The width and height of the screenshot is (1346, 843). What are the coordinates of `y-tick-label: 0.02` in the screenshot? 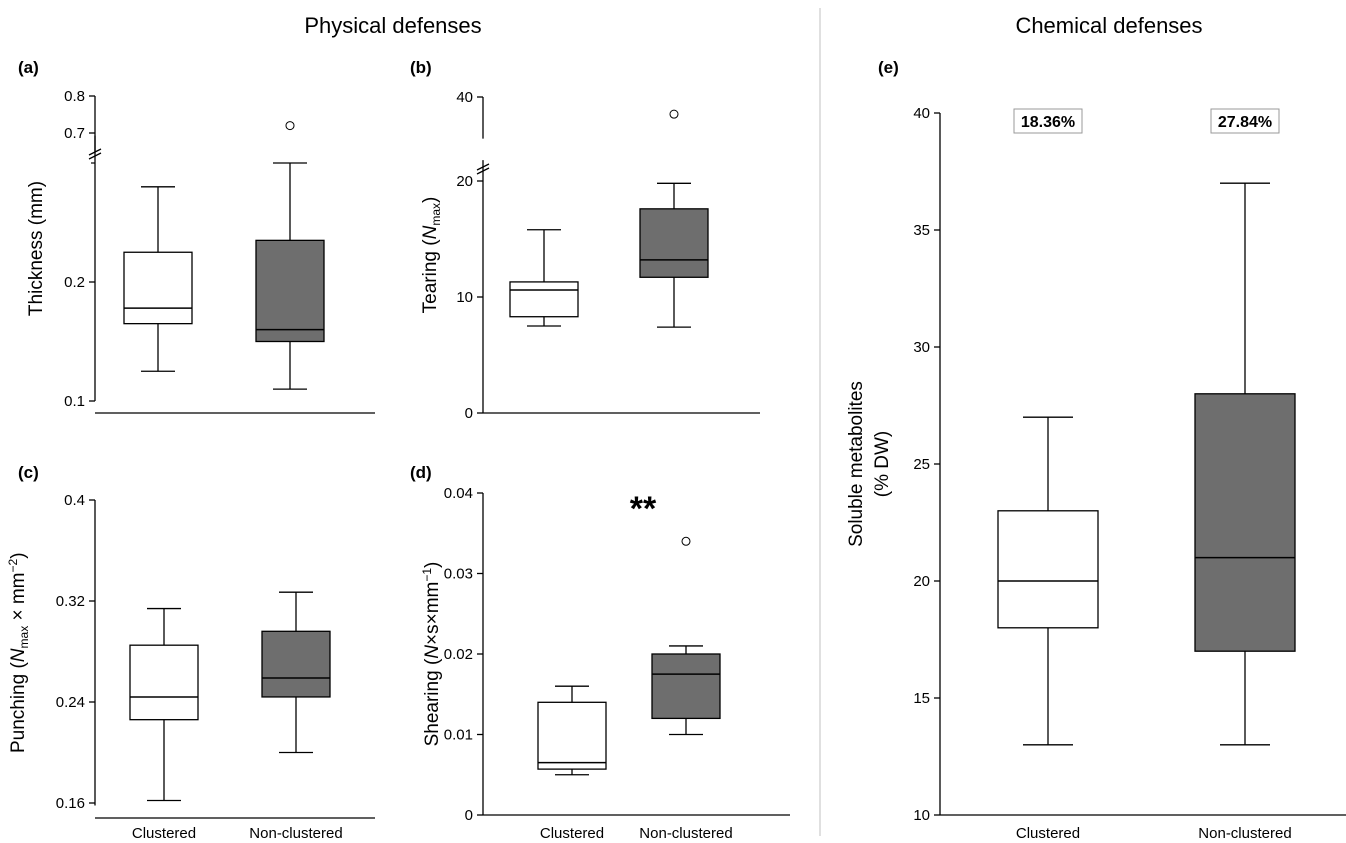 It's located at (458, 654).